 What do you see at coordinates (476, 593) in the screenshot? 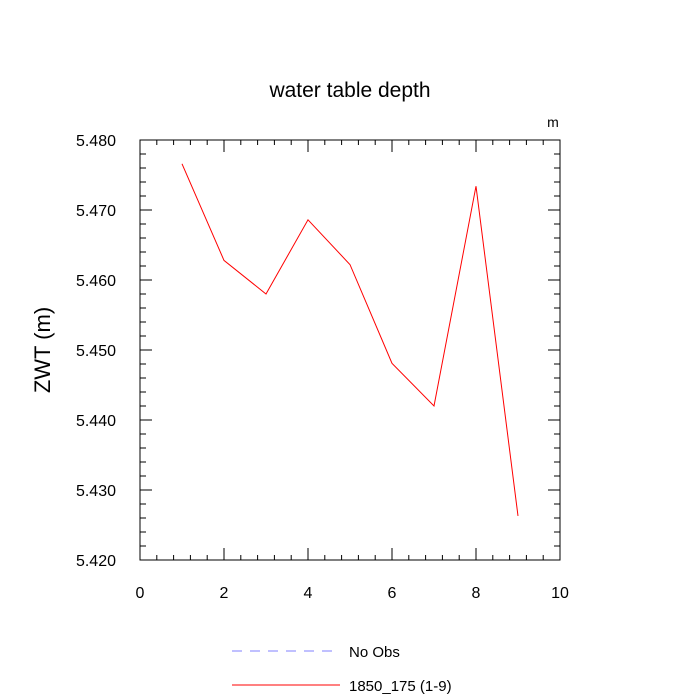
I see `x-tick-label: 8` at bounding box center [476, 593].